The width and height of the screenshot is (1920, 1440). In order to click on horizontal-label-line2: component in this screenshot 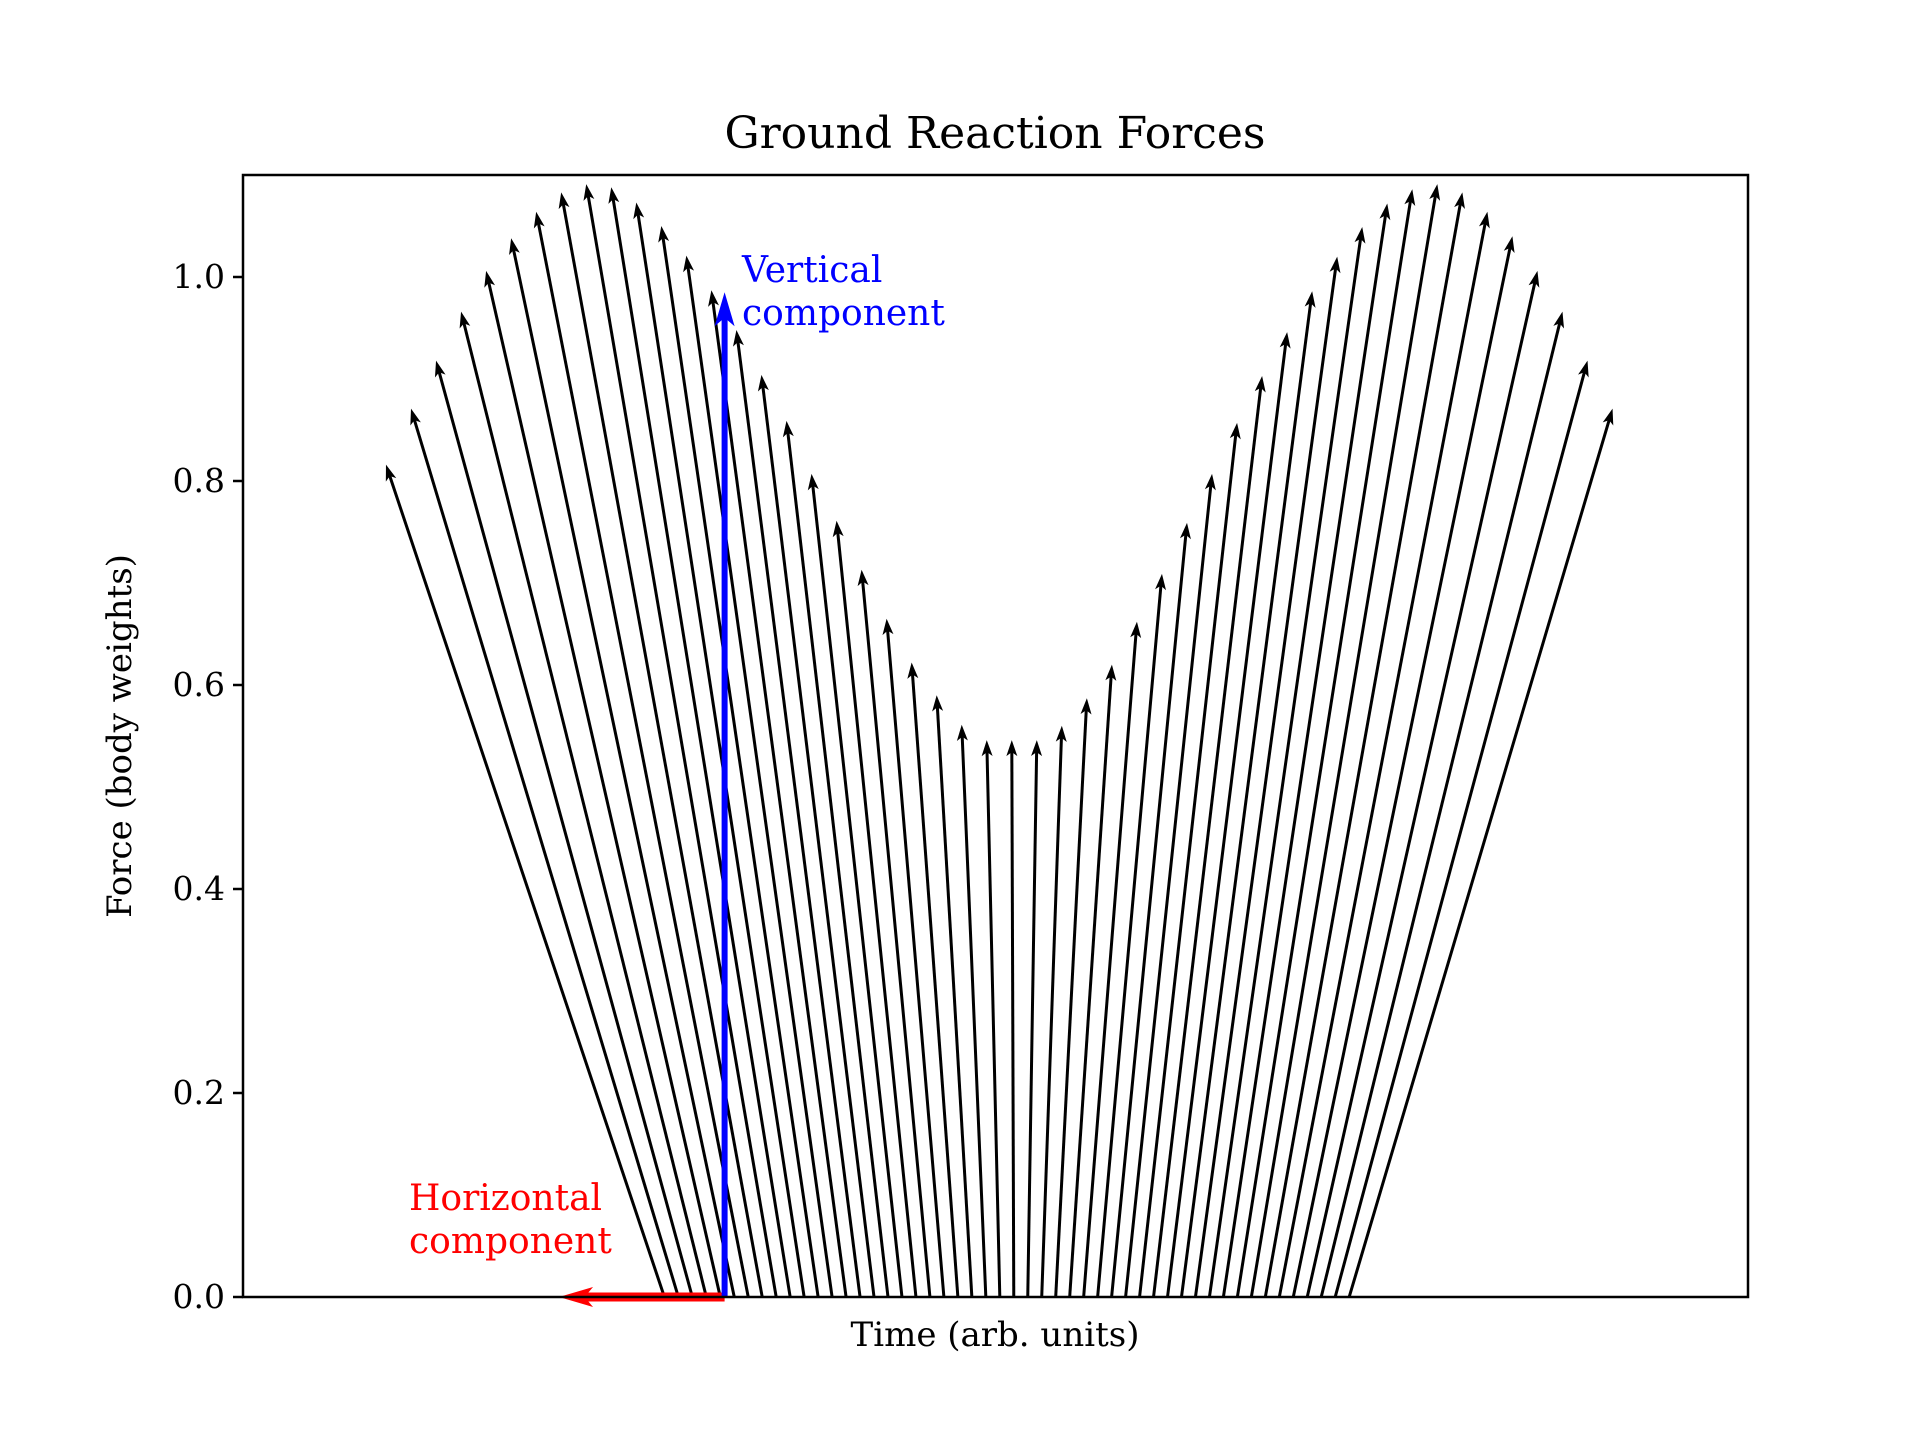, I will do `click(510, 1241)`.